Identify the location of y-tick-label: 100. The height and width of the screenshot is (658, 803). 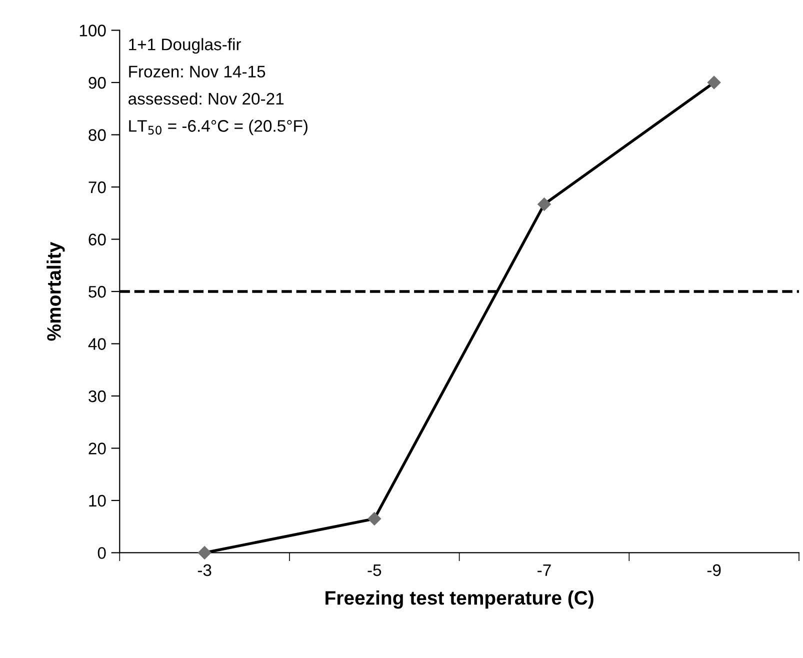
(93, 30).